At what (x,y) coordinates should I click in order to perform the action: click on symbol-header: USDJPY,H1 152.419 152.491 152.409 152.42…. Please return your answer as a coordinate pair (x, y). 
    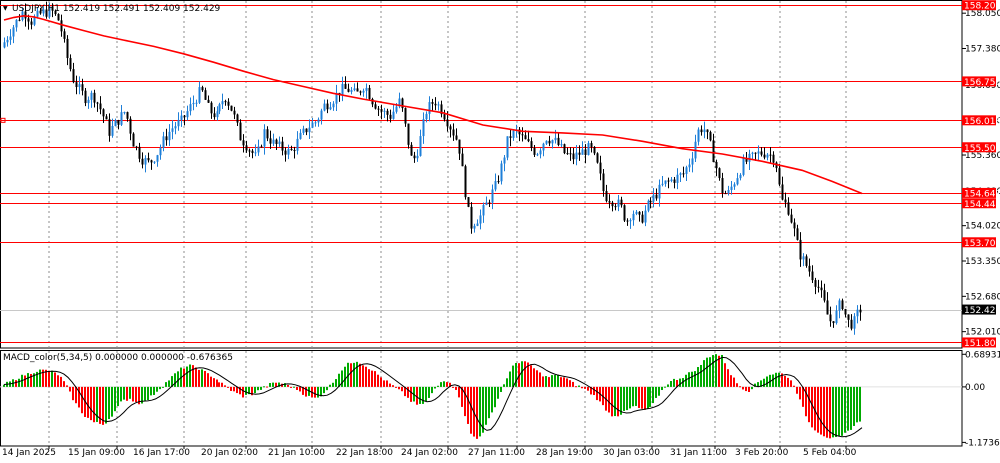
    Looking at the image, I should click on (116, 9).